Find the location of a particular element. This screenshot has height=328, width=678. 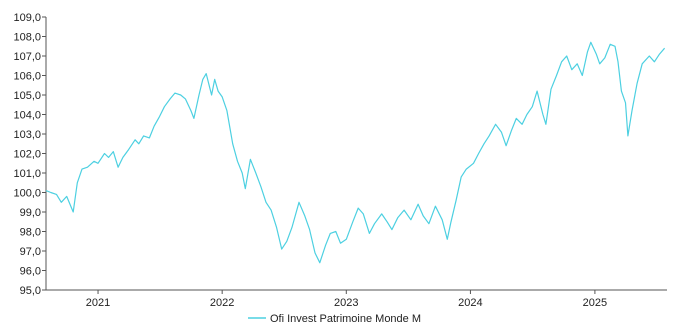

x-axis: 2021 2022 2023 2024 2025 is located at coordinates (356, 299).